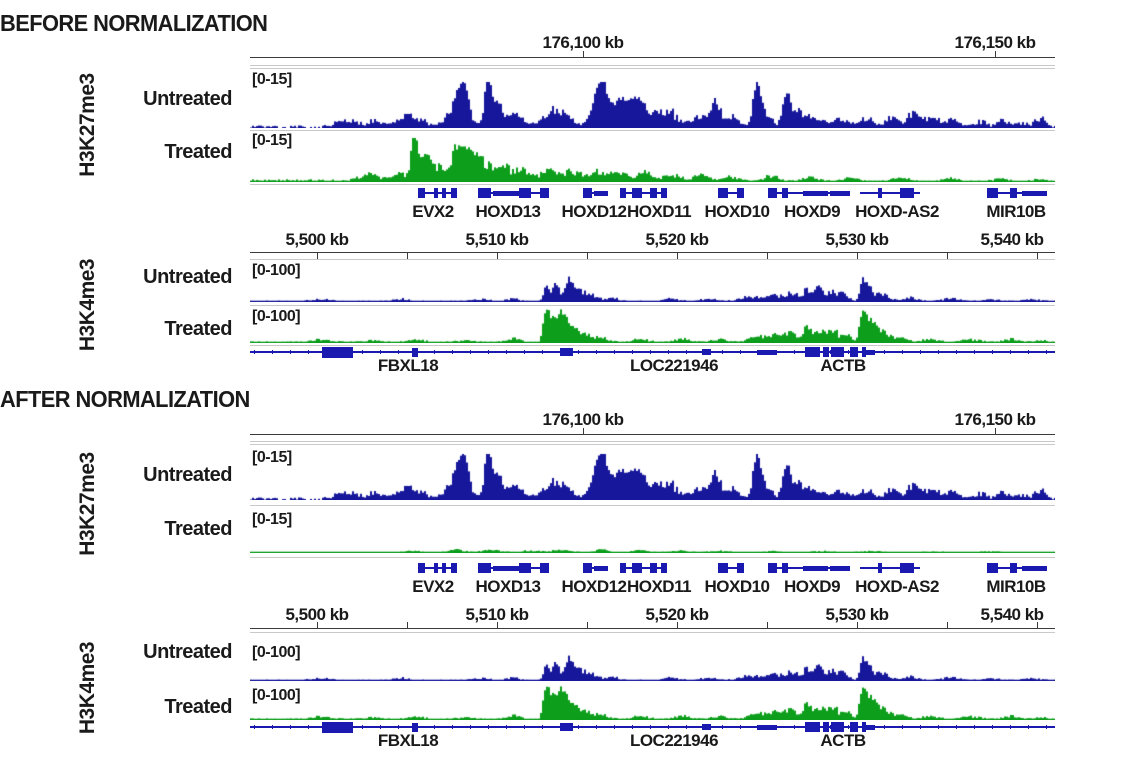  I want to click on section-title-before: BEFORE NORMALIZATION, so click(134, 23).